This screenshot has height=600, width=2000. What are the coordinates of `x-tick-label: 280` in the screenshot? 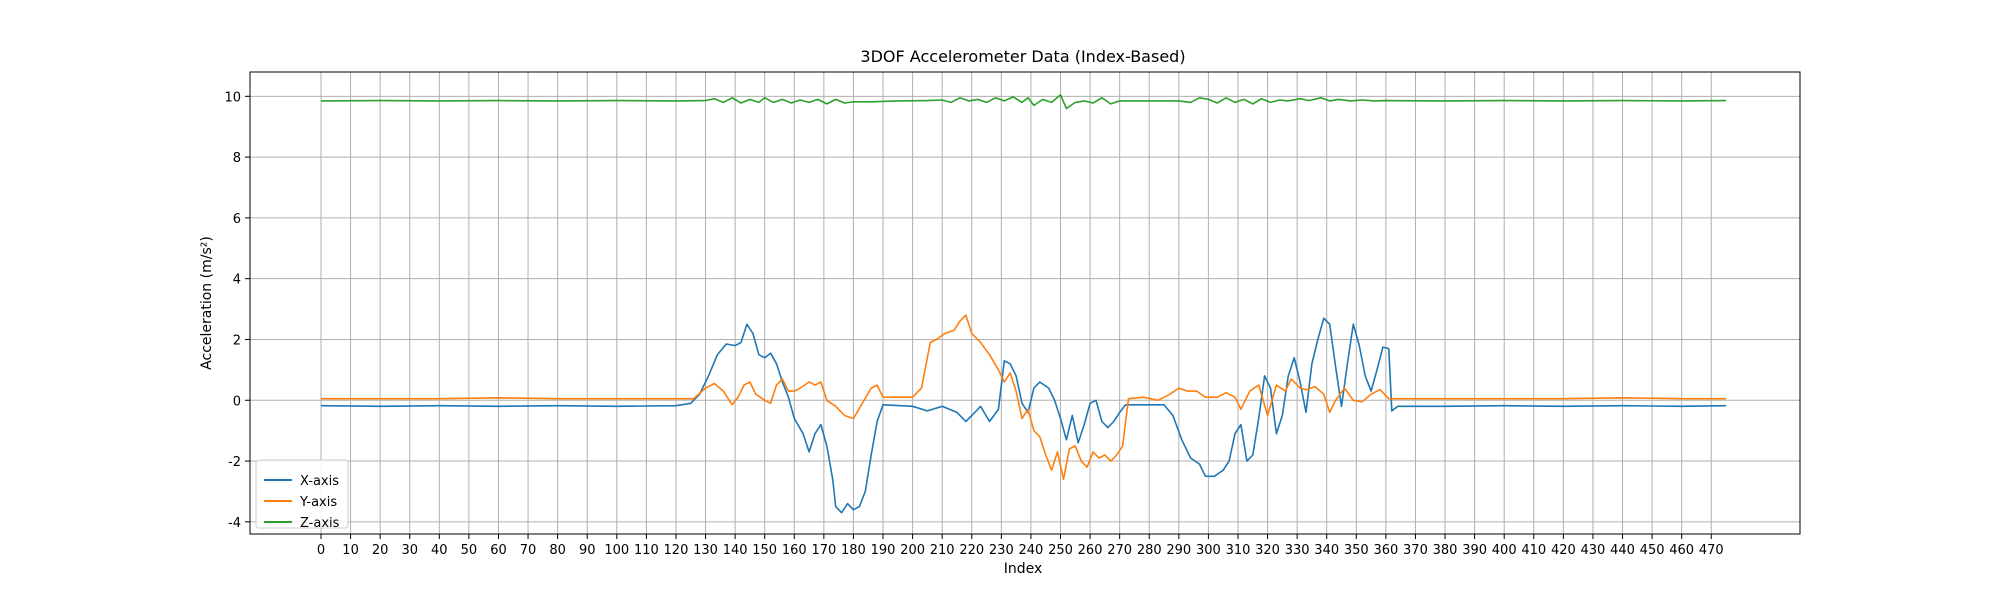 It's located at (1149, 550).